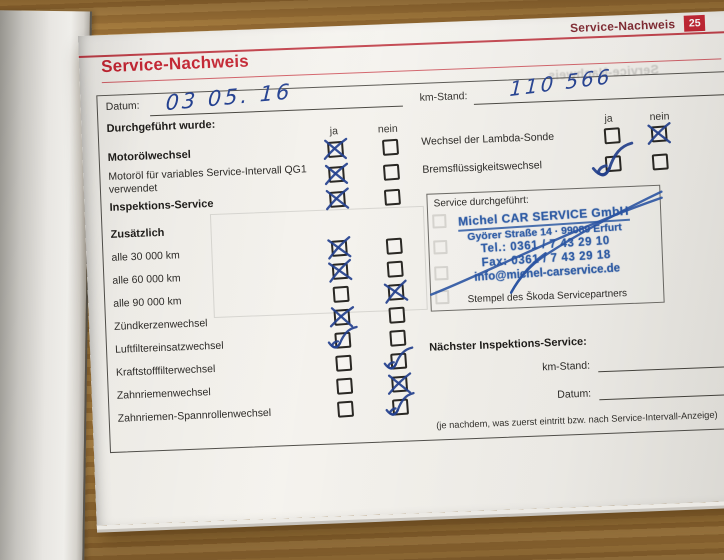  I want to click on checklist-row: Kraftstofffilterwechsel, so click(267, 365).